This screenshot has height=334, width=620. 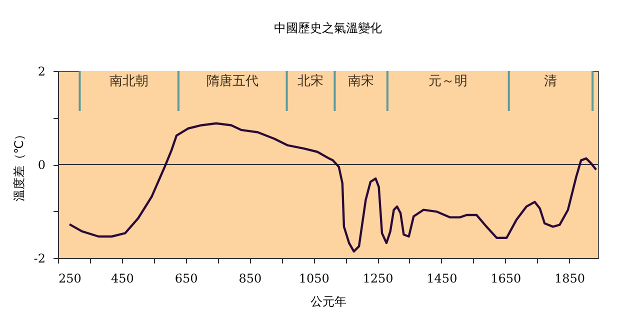 What do you see at coordinates (506, 279) in the screenshot?
I see `x-tick-label: 1650` at bounding box center [506, 279].